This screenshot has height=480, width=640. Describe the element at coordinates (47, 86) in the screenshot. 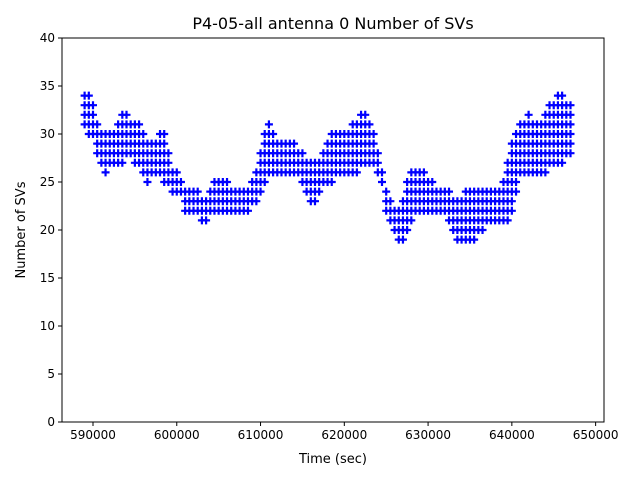

I see `y-tick-label: 35` at that location.